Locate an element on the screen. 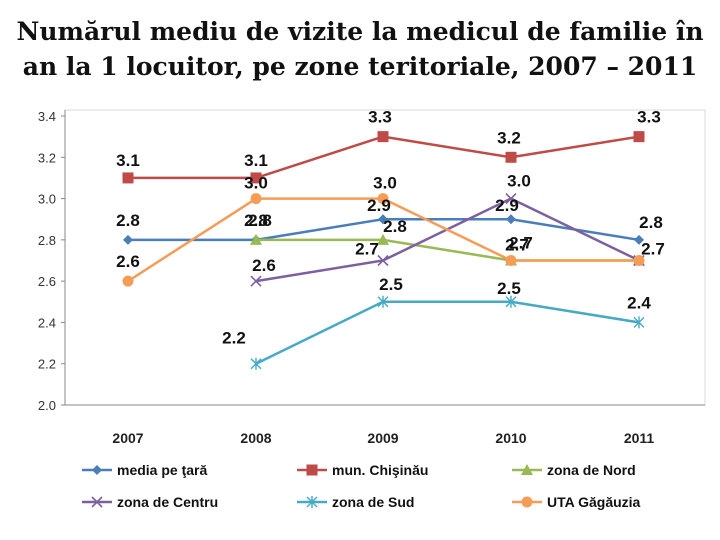  data-label-zona-de-sud: 2.2 is located at coordinates (234, 338).